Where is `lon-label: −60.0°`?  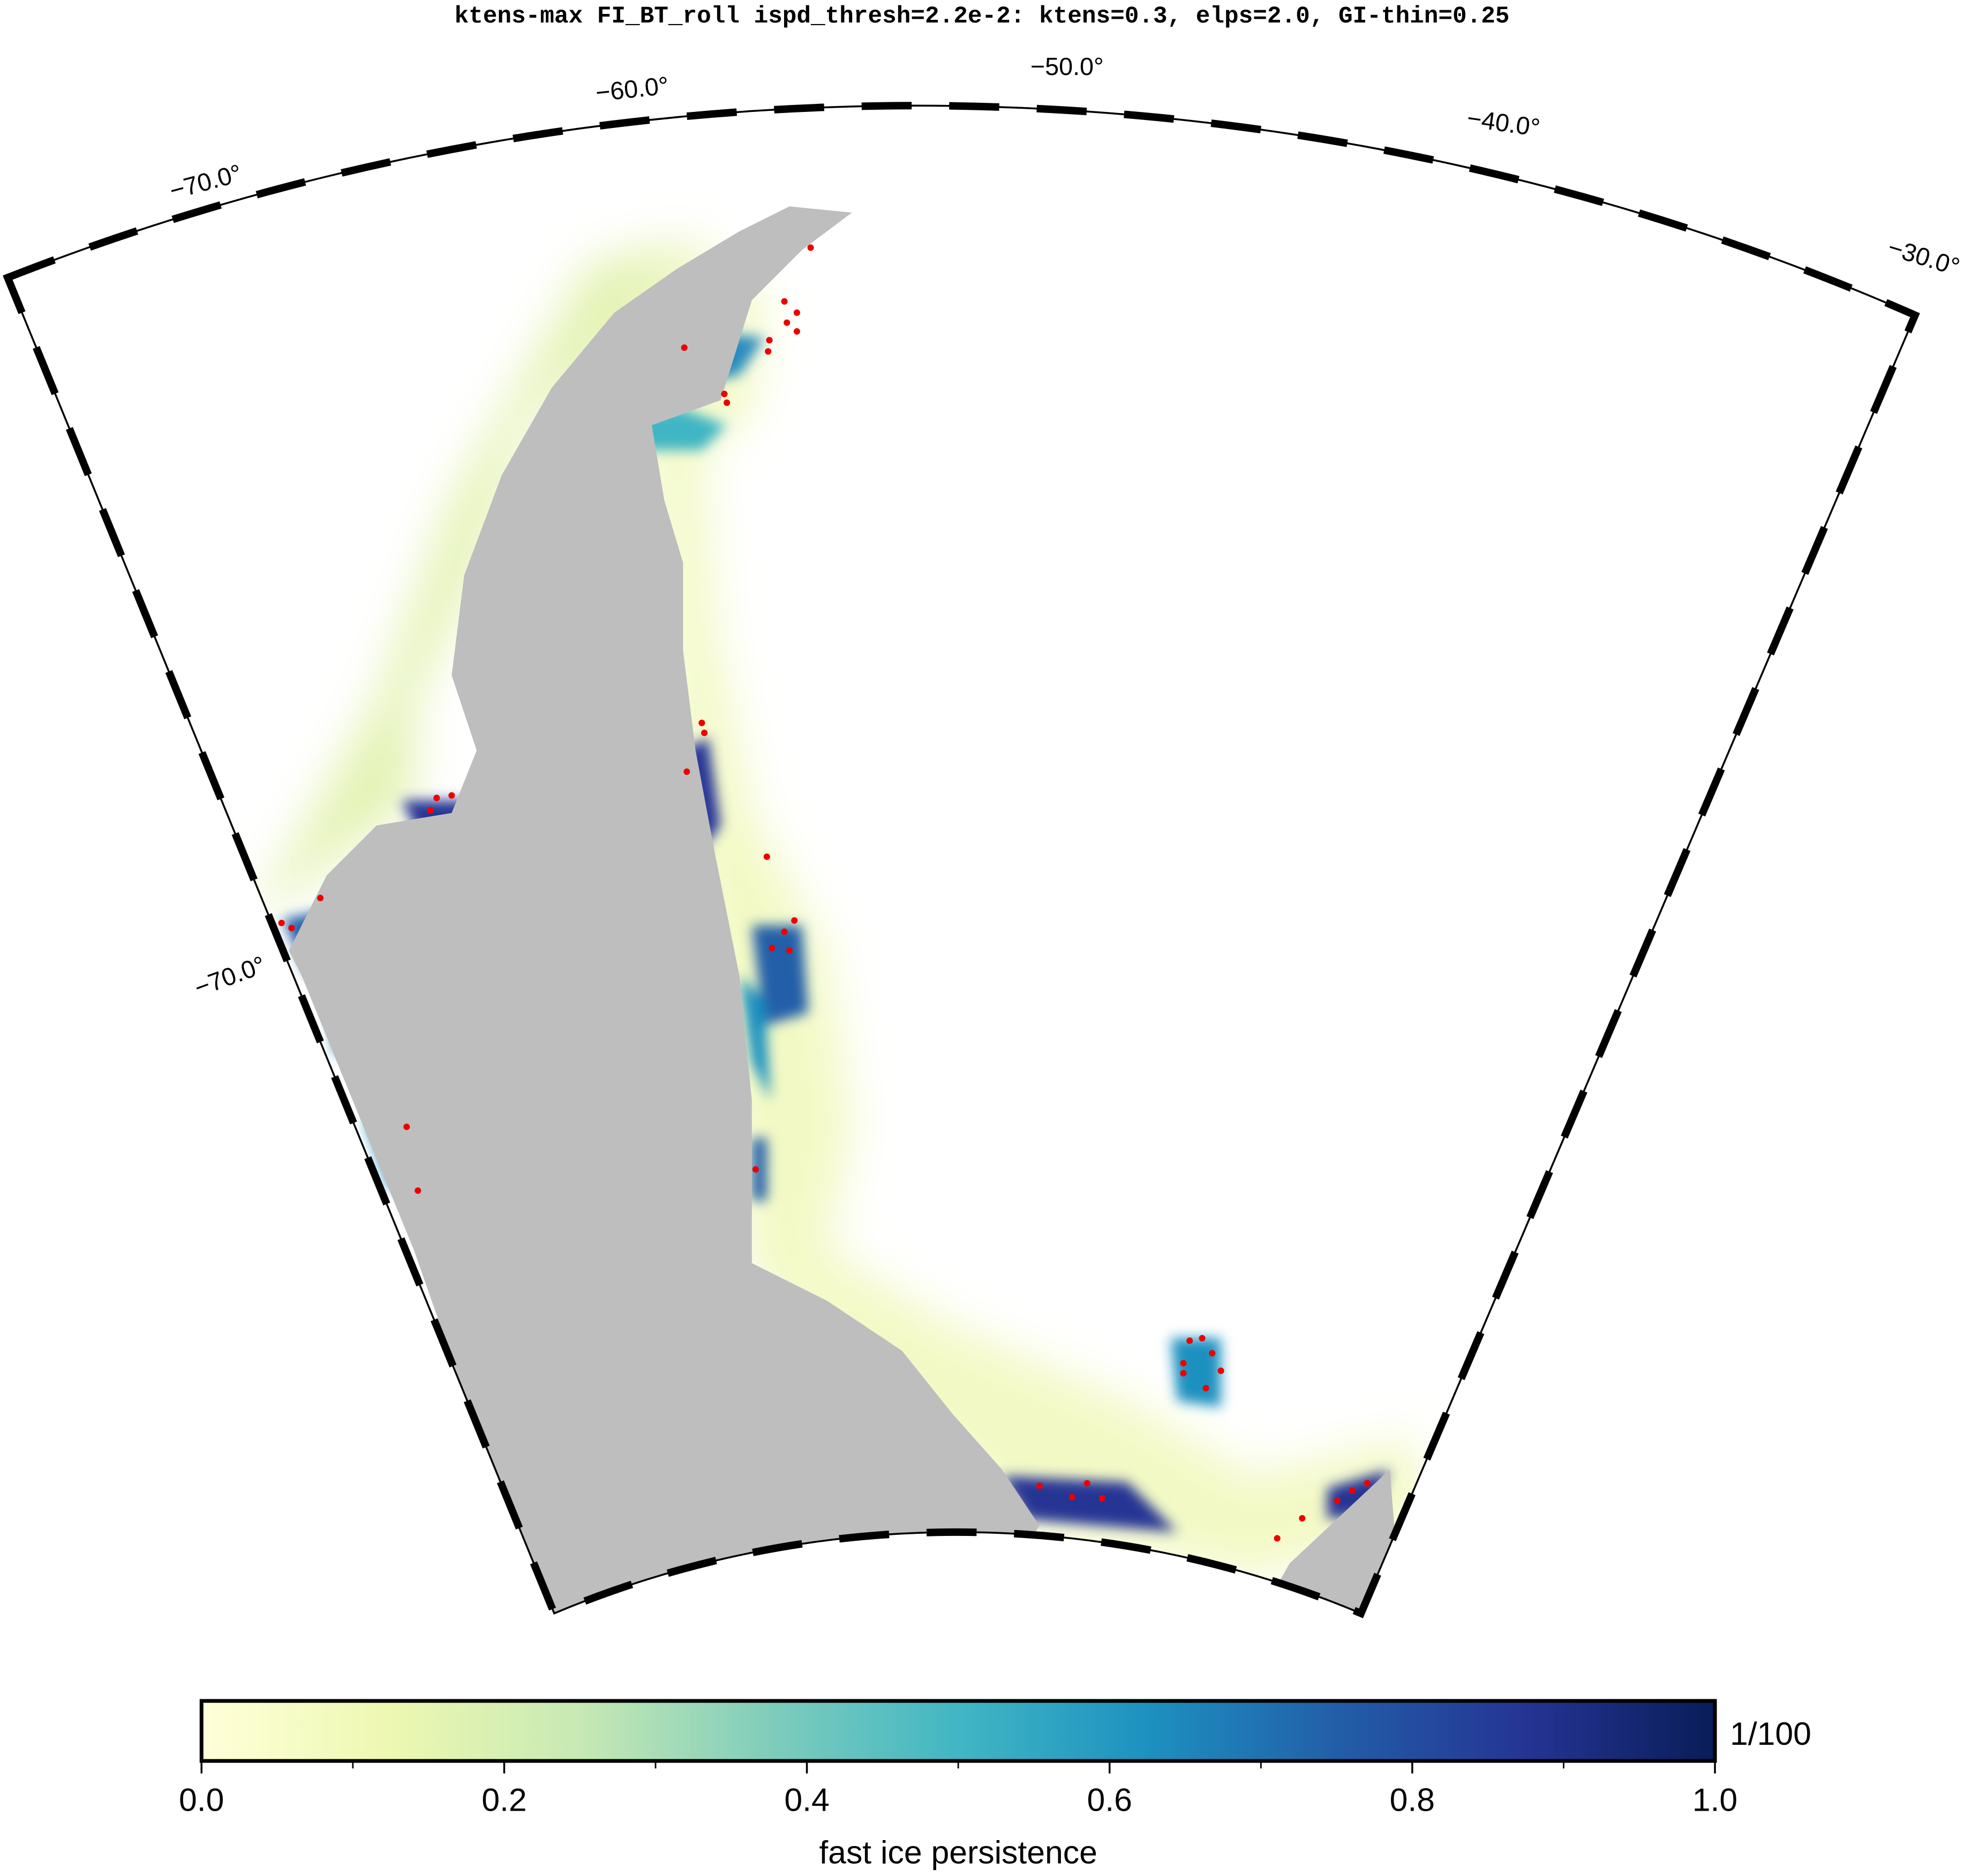 lon-label: −60.0° is located at coordinates (632, 89).